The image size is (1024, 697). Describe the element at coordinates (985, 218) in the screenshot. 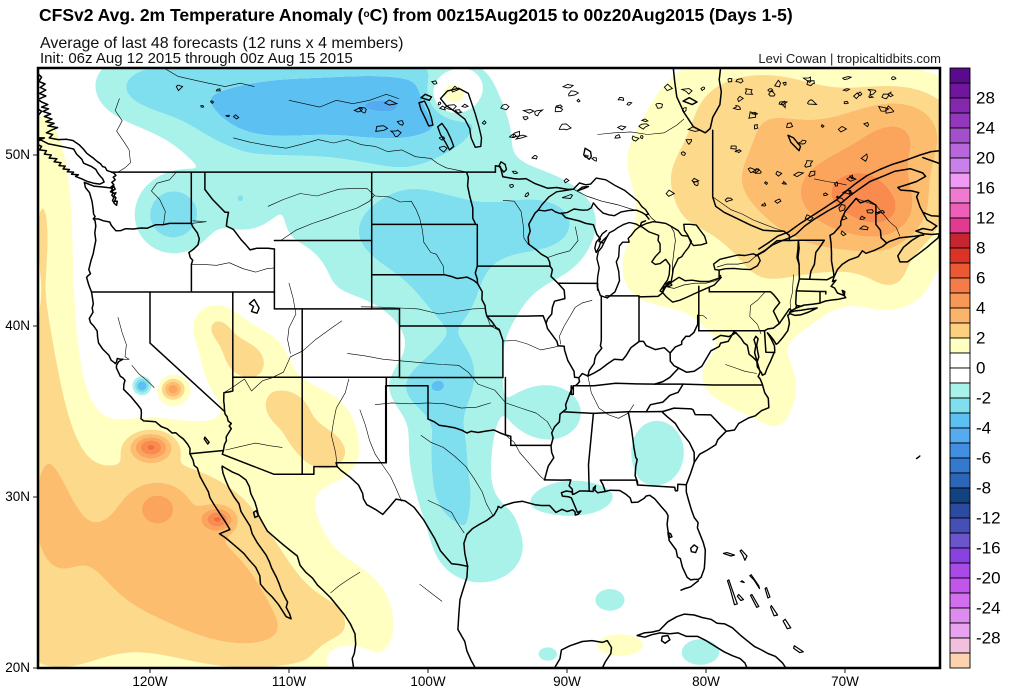

I see `svg-text: 12` at that location.